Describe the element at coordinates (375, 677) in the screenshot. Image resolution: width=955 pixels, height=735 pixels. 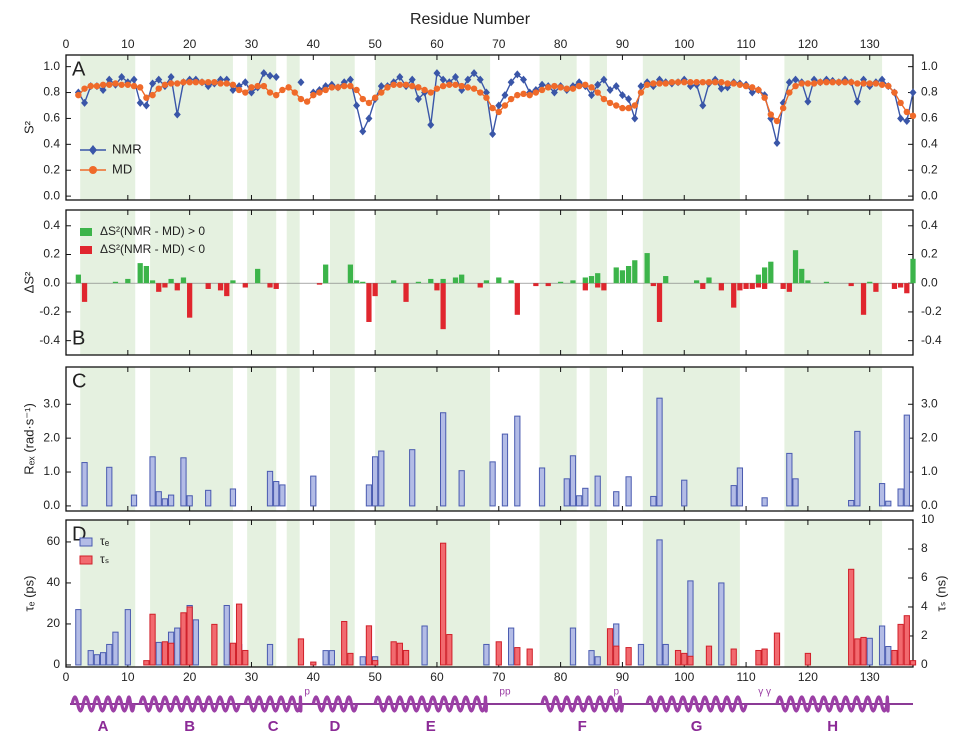
I see `x-tick-label: 50` at that location.